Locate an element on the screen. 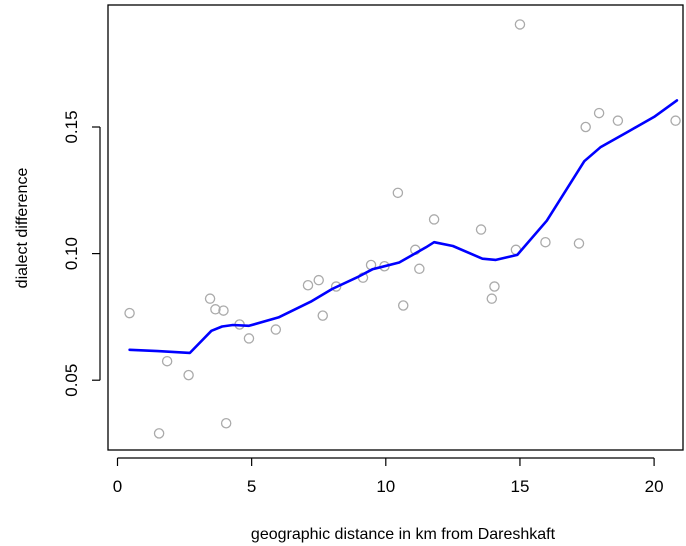 Image resolution: width=686 pixels, height=546 pixels. y-axis: 0.05 0.10 0.15 is located at coordinates (81, 253).